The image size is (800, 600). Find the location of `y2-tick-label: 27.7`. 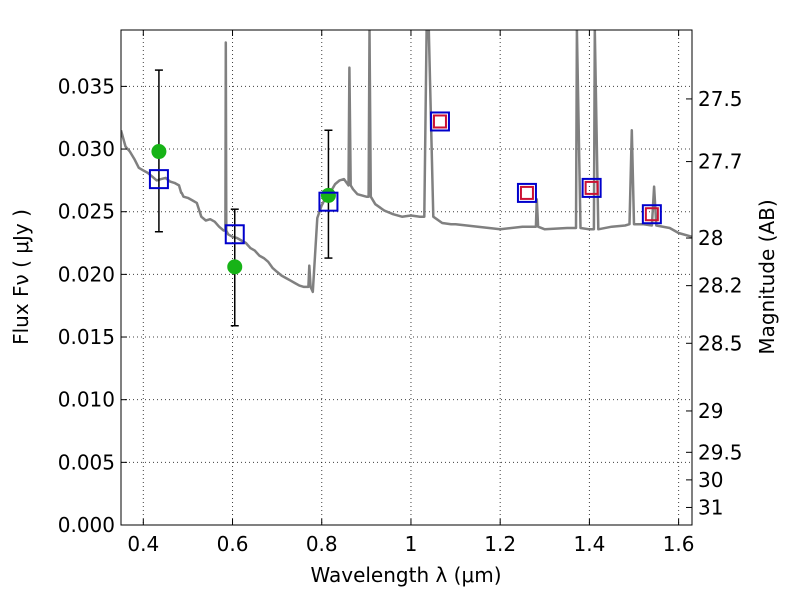

y2-tick-label: 27.7 is located at coordinates (720, 162).